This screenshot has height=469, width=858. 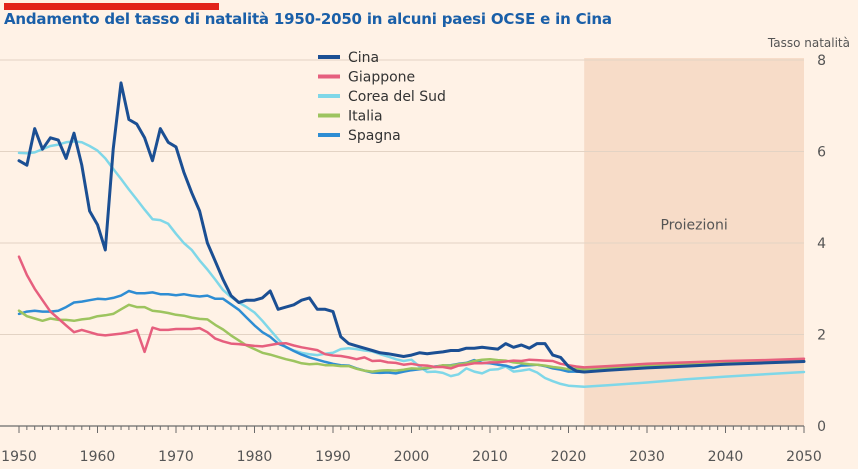 What do you see at coordinates (374, 136) in the screenshot?
I see `legend-label: Spagna` at bounding box center [374, 136].